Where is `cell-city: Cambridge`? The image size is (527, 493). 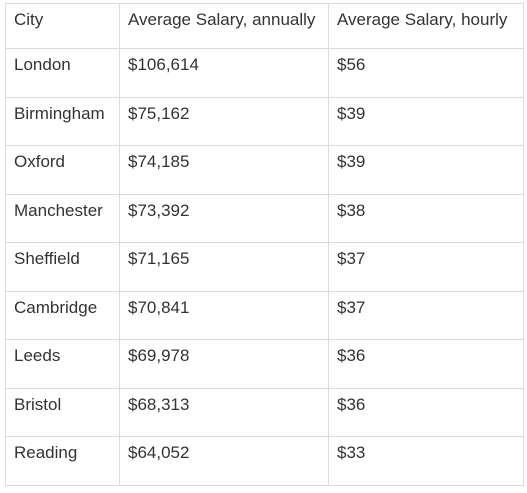
cell-city: Cambridge is located at coordinates (62, 315).